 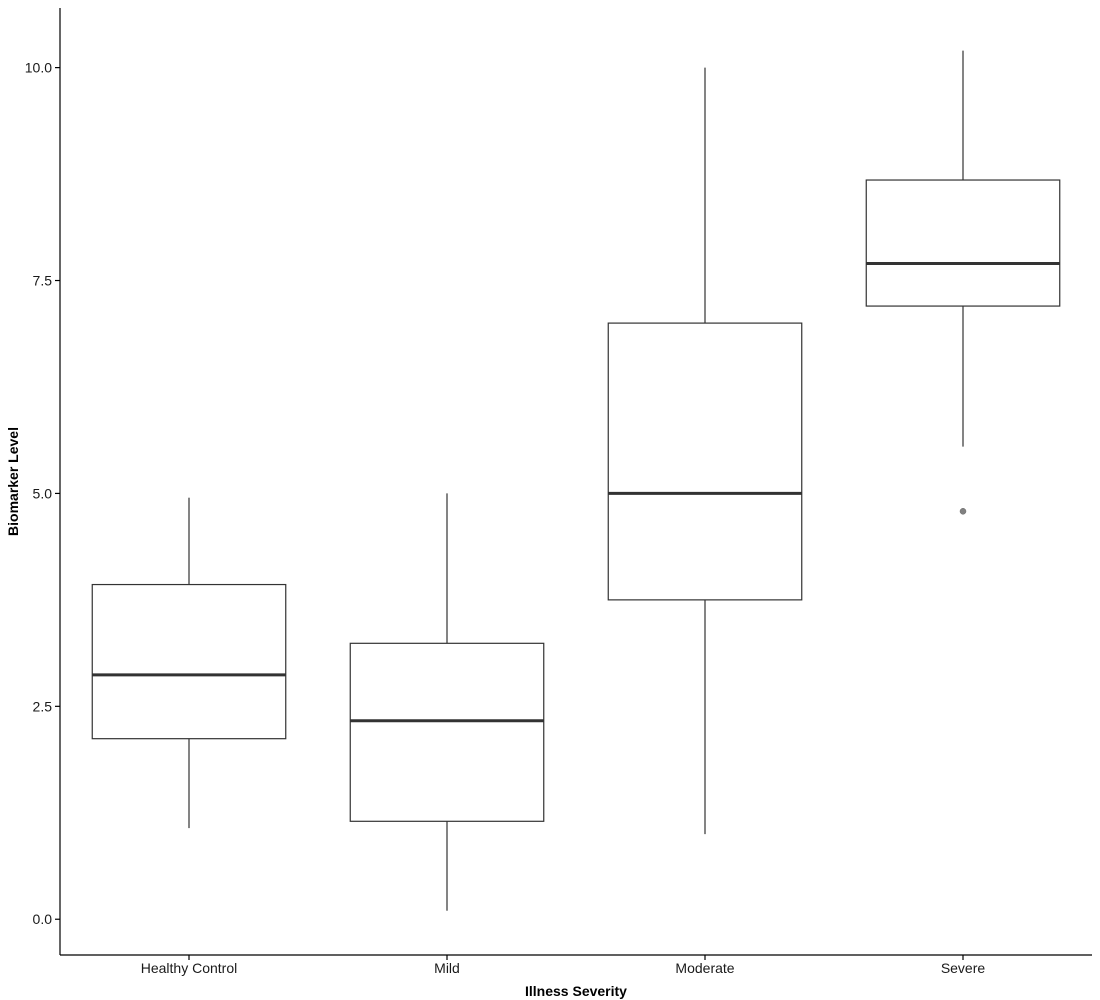 I want to click on y-tick-label: 7.5, so click(x=43, y=281).